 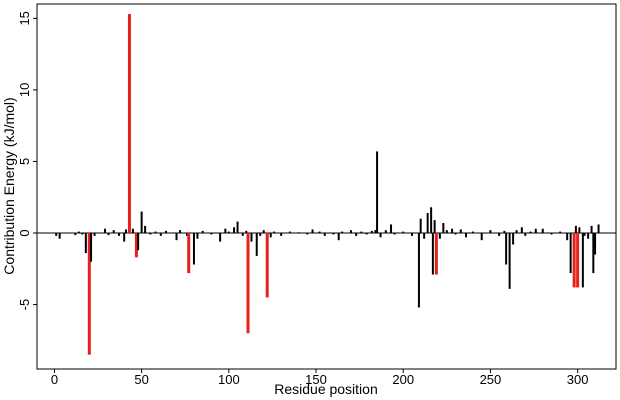 I want to click on y-tick-label: 10, so click(x=24, y=90).